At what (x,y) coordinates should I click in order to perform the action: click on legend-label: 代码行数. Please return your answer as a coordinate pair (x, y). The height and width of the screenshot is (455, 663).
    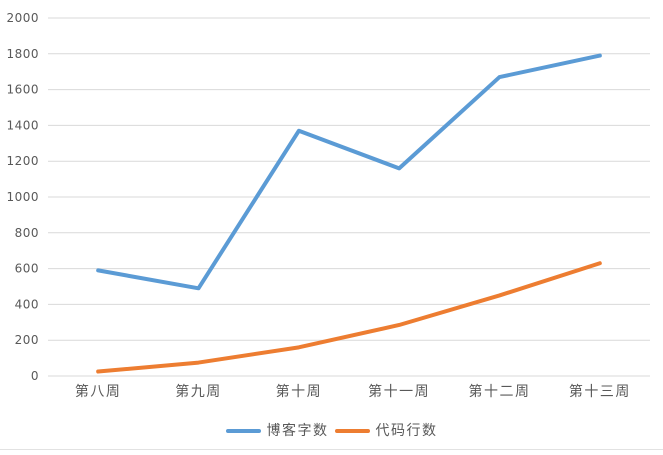
    Looking at the image, I should click on (406, 431).